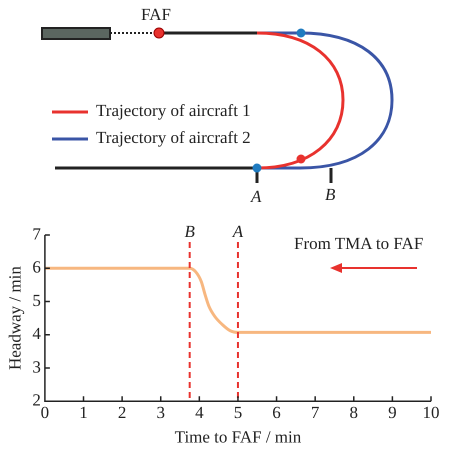 This screenshot has height=450, width=457. What do you see at coordinates (36, 366) in the screenshot?
I see `y-tick-label: 3` at bounding box center [36, 366].